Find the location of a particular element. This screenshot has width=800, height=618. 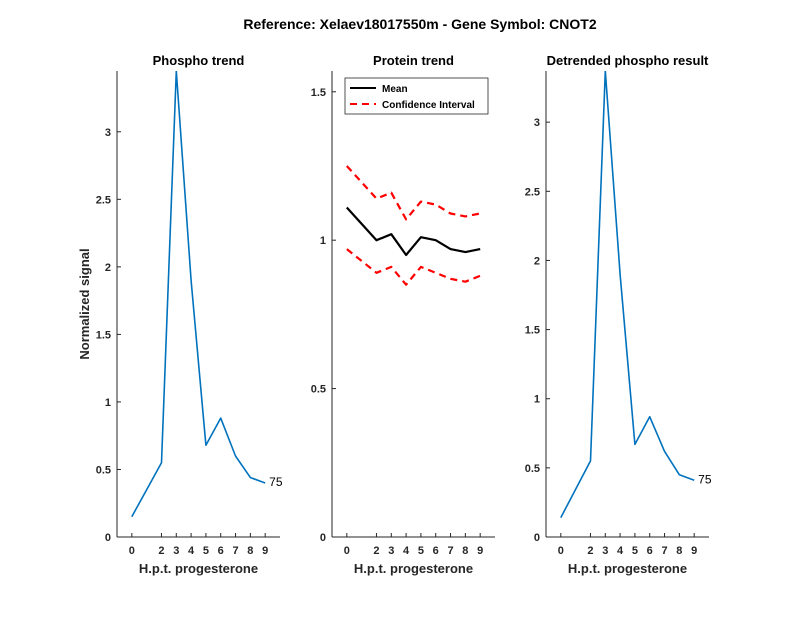

phospho-y-tick-label: 0 is located at coordinates (108, 538).